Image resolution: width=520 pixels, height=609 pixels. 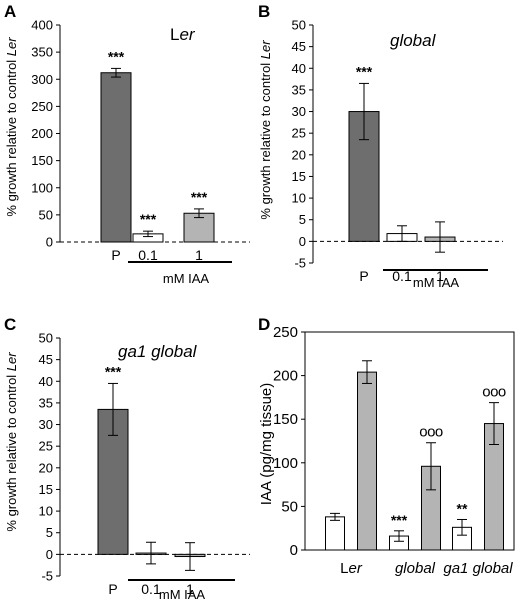 I want to click on panel-b-bars: *** P 0.1 1, so click(x=402, y=173).